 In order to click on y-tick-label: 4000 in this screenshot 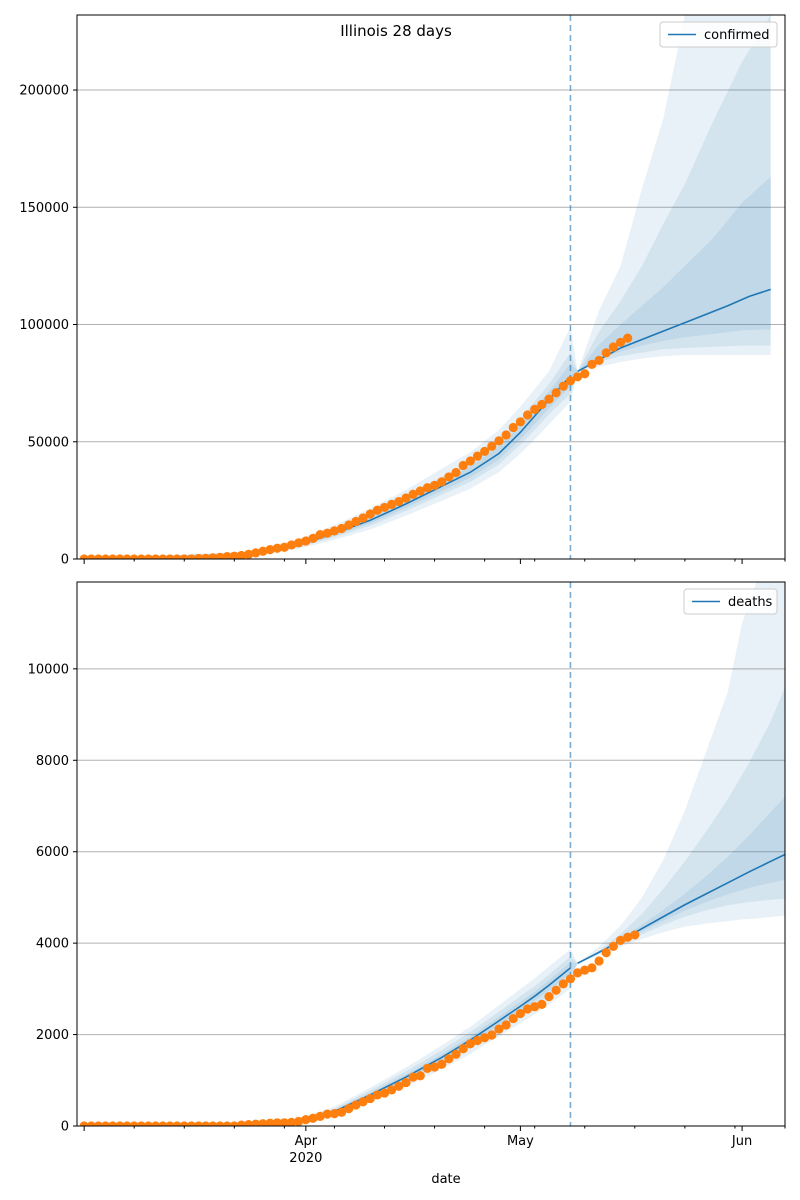, I will do `click(52, 944)`.